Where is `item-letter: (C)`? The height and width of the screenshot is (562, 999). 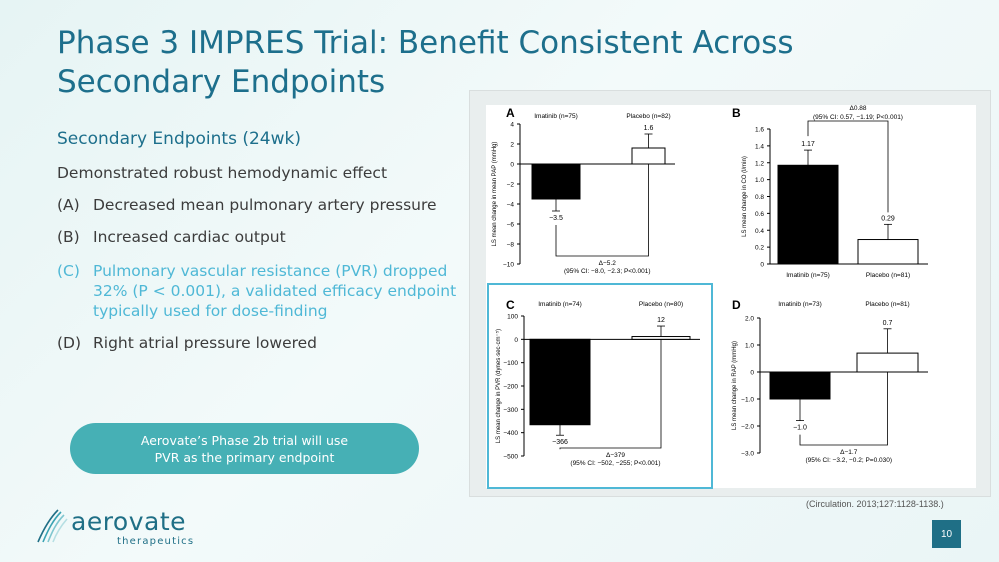
item-letter: (C) is located at coordinates (68, 271).